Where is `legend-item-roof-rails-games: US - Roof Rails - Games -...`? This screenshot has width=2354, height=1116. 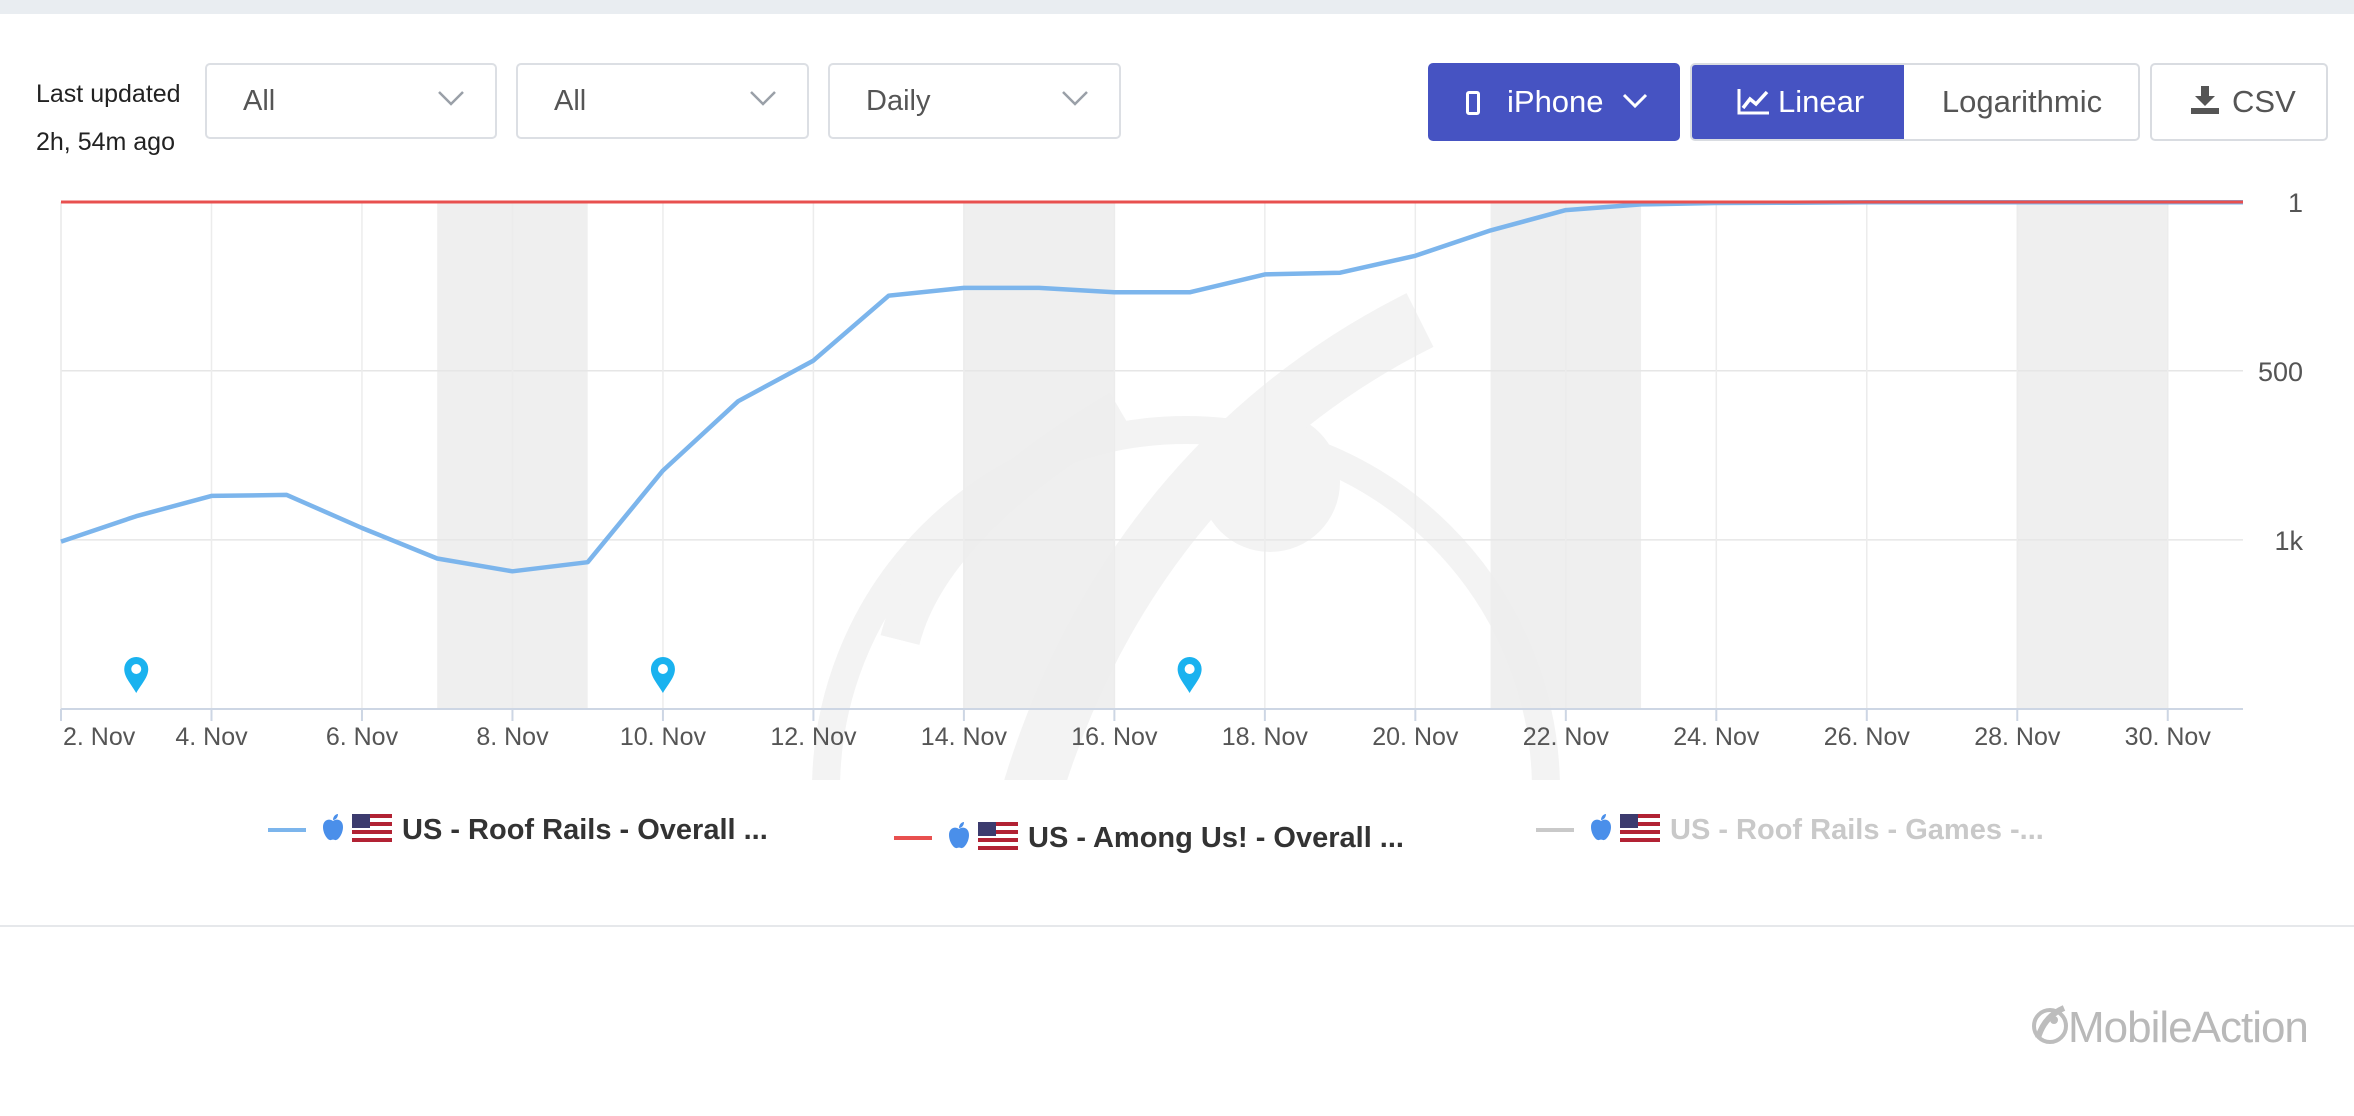 legend-item-roof-rails-games: US - Roof Rails - Games -... is located at coordinates (1816, 830).